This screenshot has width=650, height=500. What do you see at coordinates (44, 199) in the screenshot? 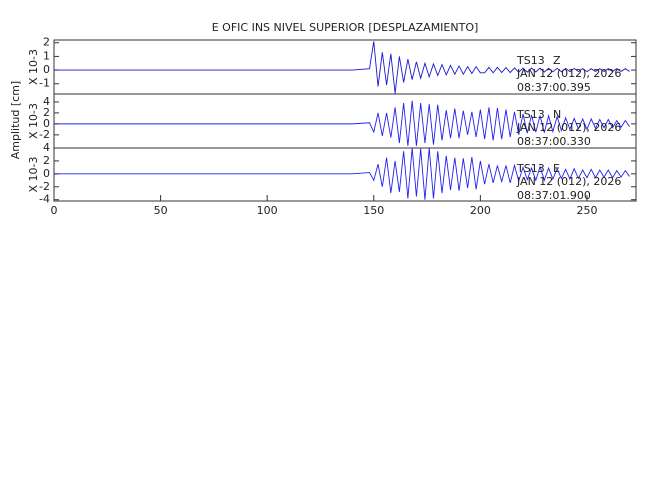
I see `y-tick-label: -4` at bounding box center [44, 199].